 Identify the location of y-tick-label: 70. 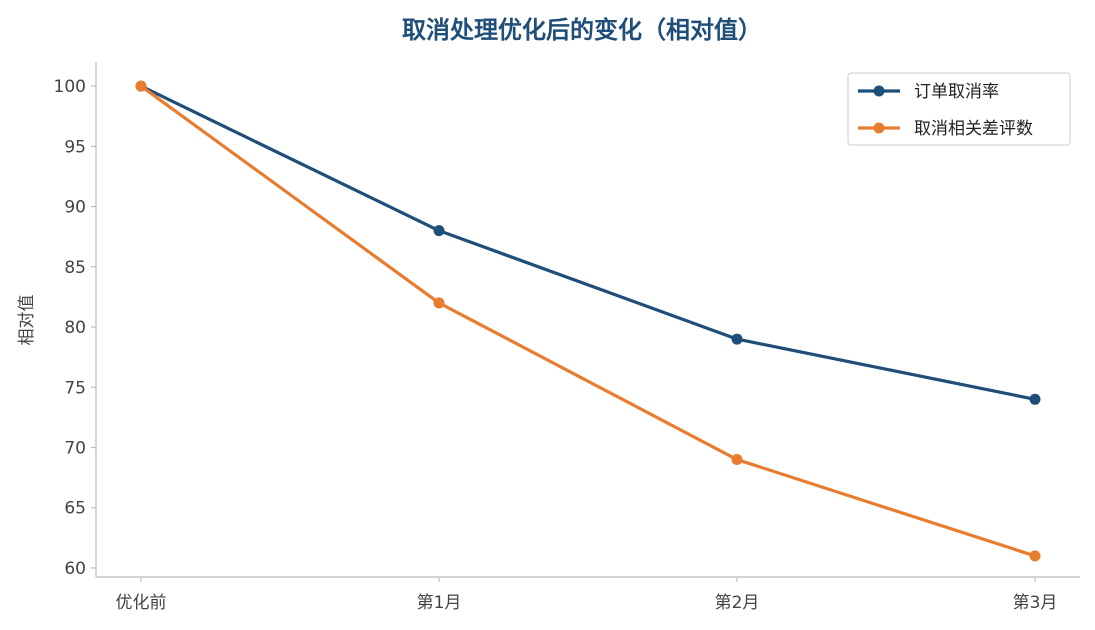
(75, 448).